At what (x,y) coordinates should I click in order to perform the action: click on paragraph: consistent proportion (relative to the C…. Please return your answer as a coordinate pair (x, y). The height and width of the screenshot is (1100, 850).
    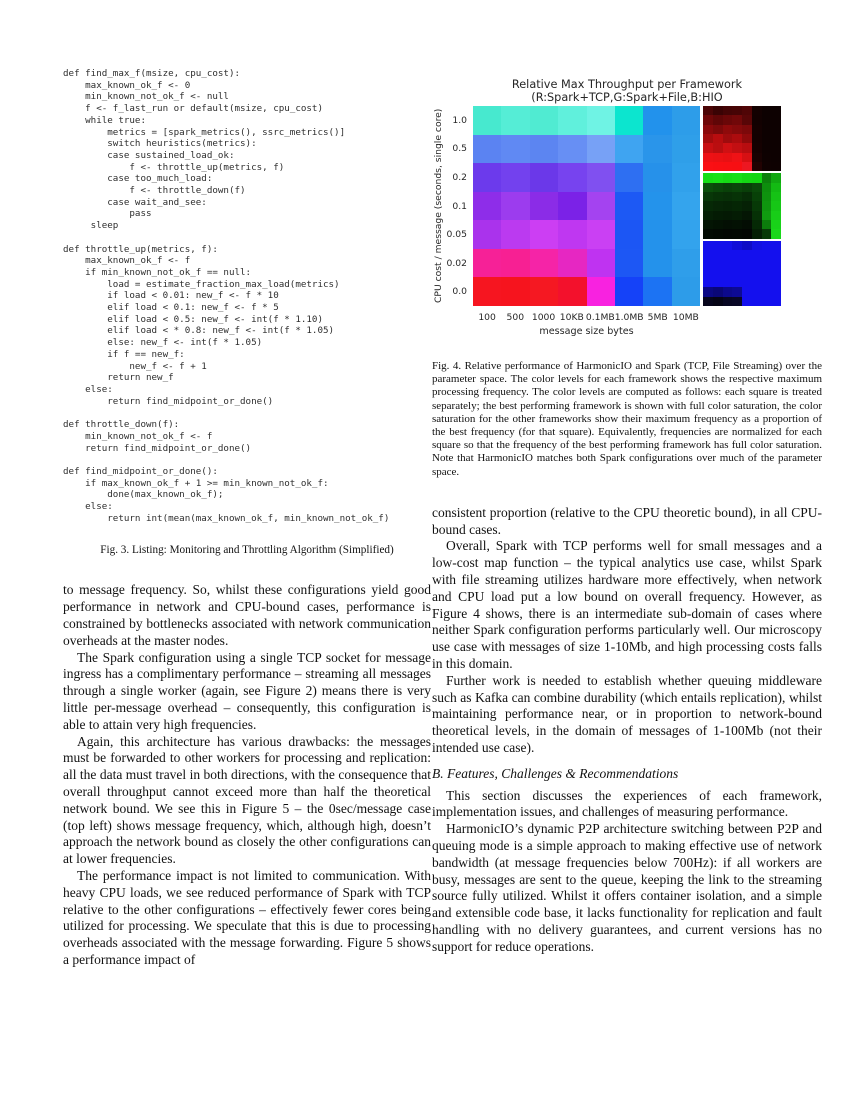
    Looking at the image, I should click on (627, 520).